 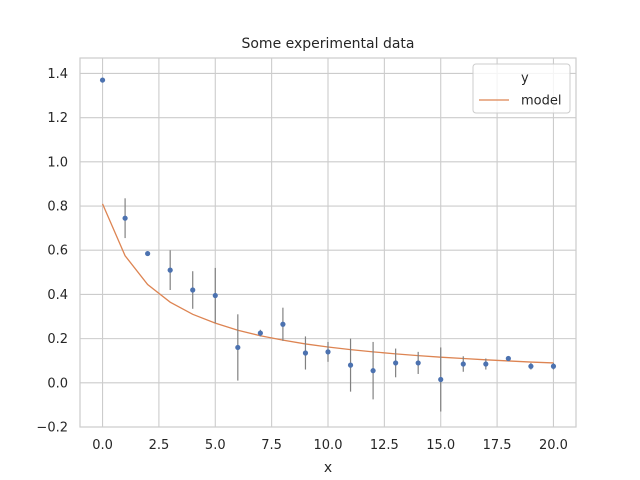 I want to click on x-tick-label: 15.0, so click(x=440, y=445).